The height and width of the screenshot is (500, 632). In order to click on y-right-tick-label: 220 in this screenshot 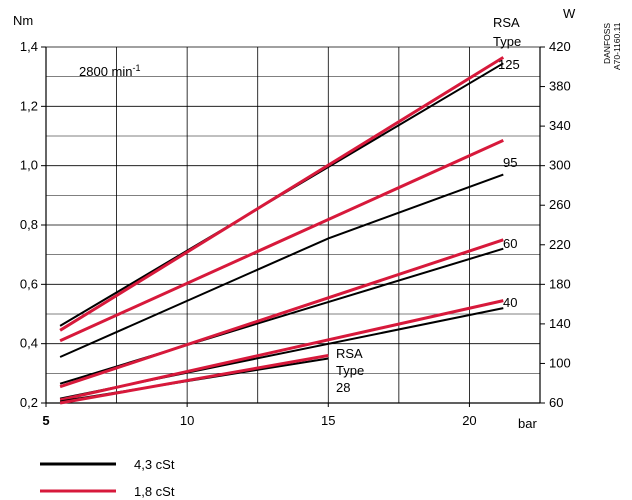, I will do `click(560, 244)`.